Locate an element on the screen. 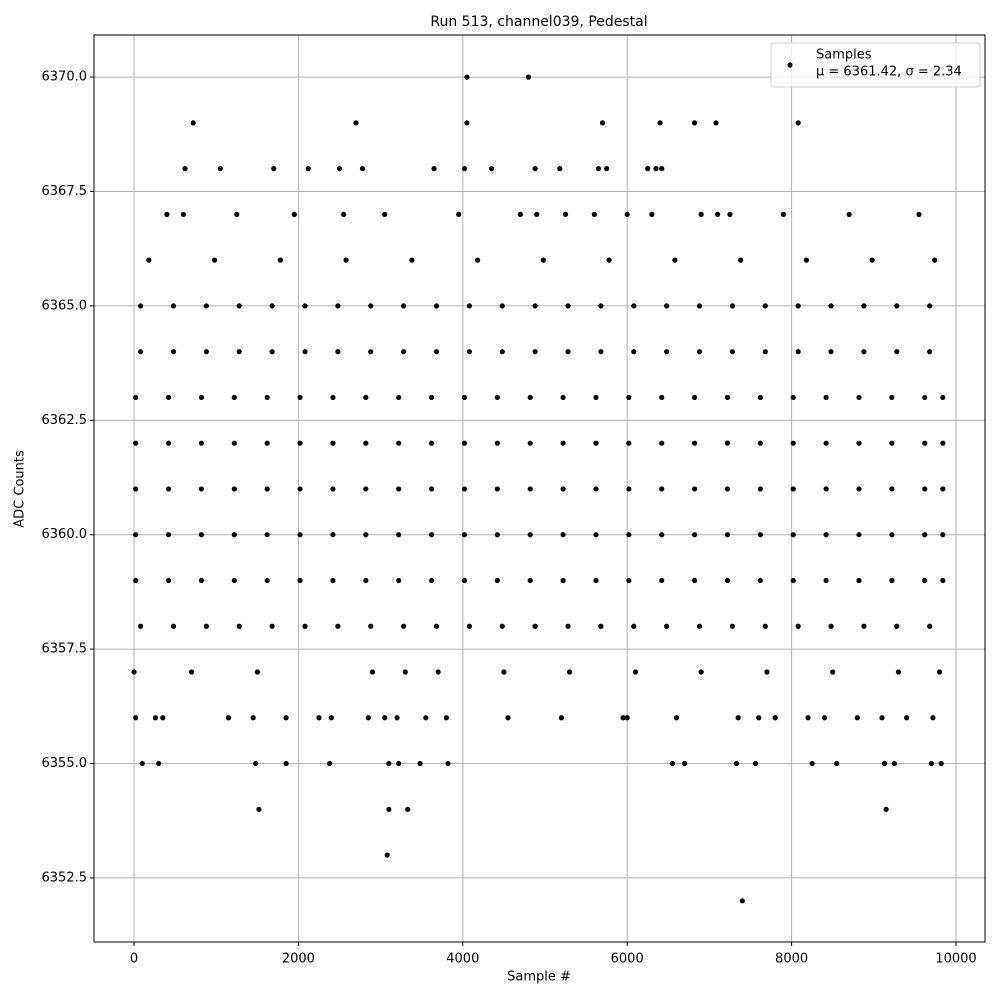 The image size is (1000, 1004). x-tick-label: 6000 is located at coordinates (627, 959).